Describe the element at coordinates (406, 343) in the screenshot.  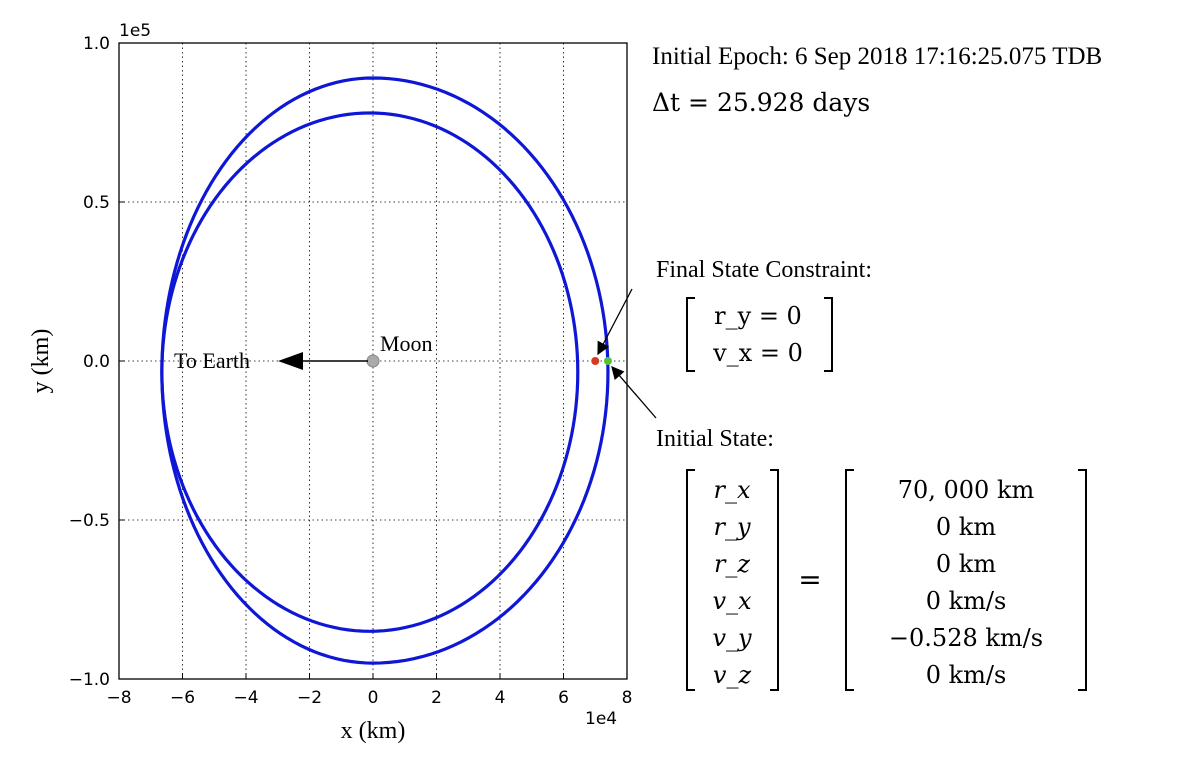
I see `moon-label: Moon` at that location.